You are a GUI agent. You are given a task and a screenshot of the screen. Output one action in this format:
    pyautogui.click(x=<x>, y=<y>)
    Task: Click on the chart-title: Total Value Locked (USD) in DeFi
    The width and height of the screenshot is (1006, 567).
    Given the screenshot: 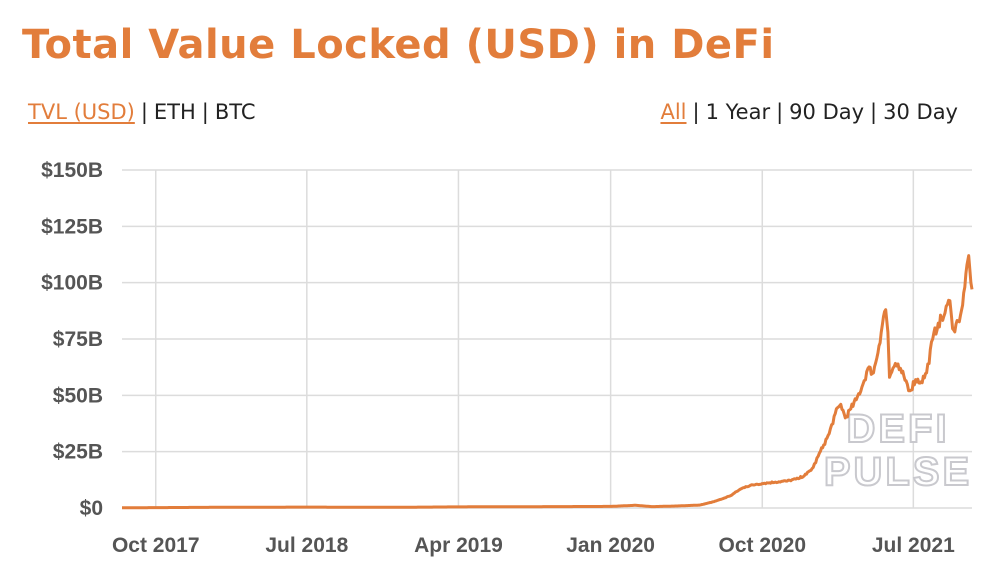 What is the action you would take?
    pyautogui.click(x=398, y=45)
    